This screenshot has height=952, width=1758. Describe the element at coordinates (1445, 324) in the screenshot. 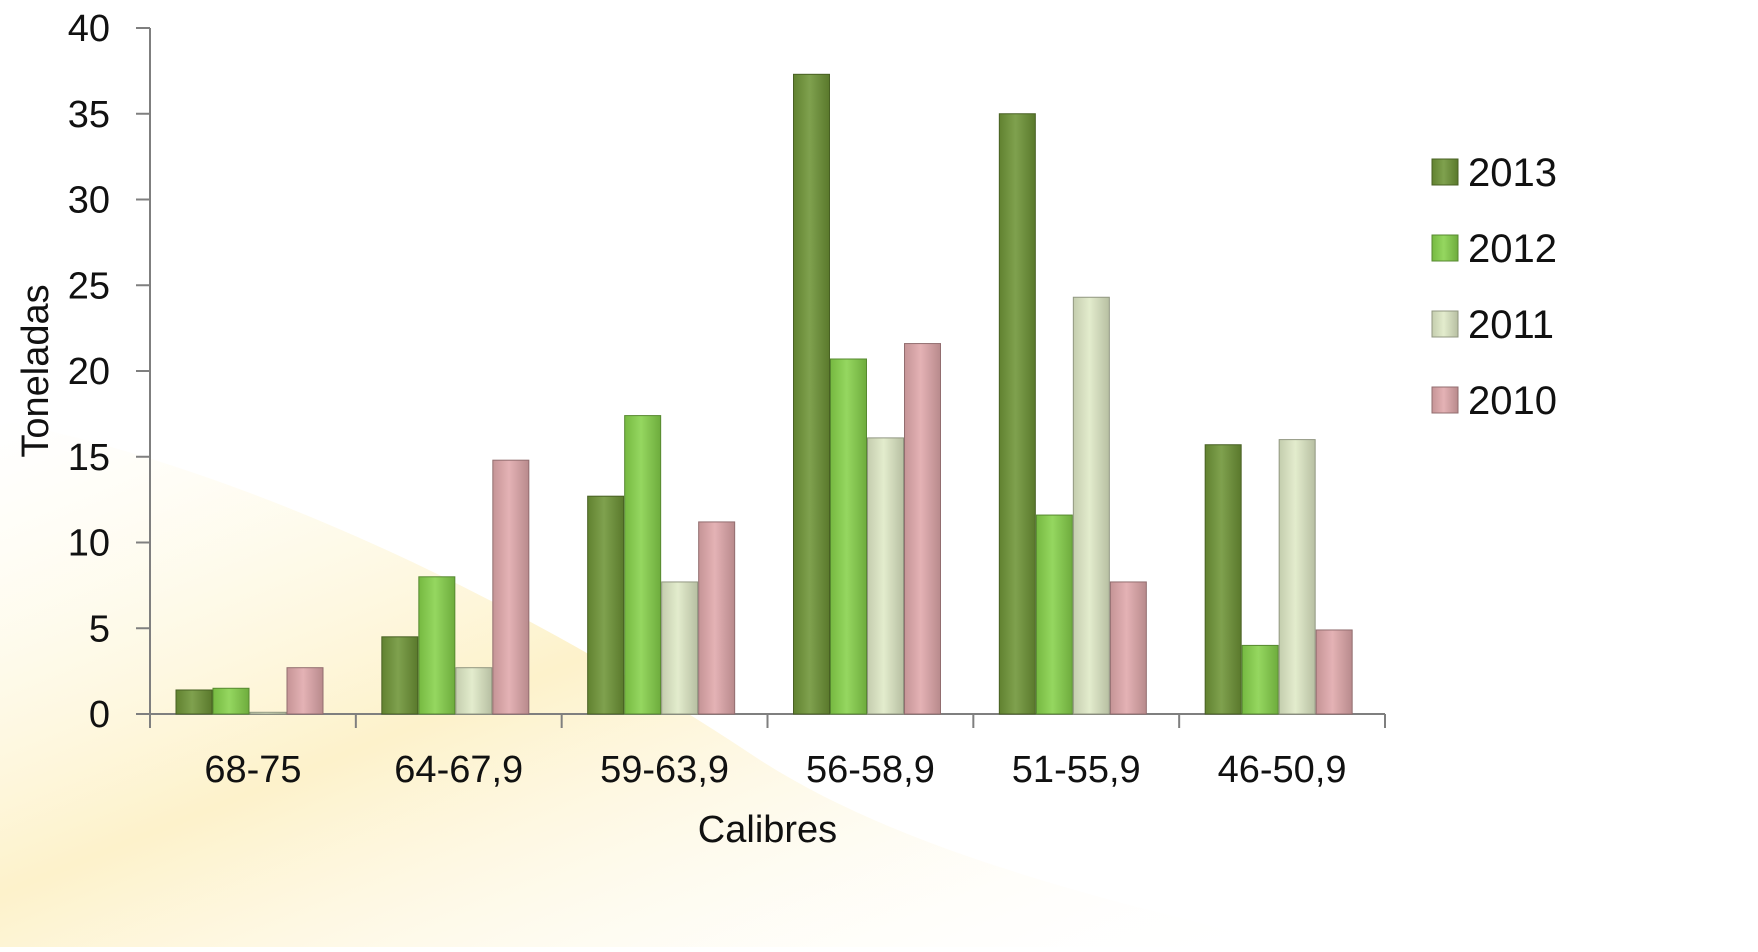

I see `legend-swatch-2011` at that location.